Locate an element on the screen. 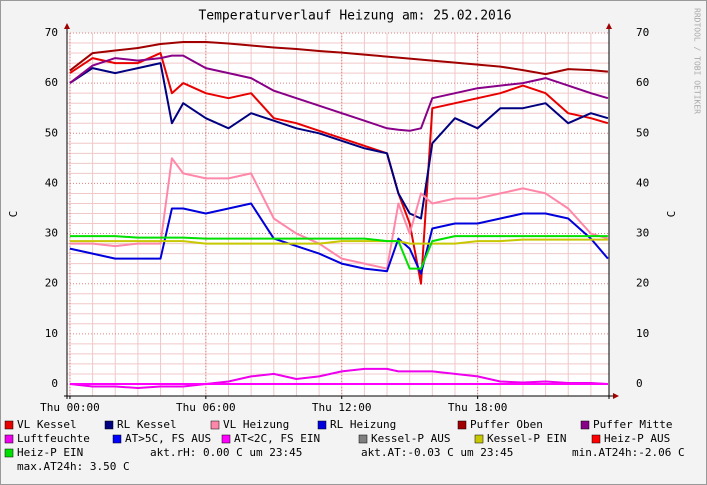 The width and height of the screenshot is (707, 485). legend-item: AT<2C, FS EIN is located at coordinates (270, 438).